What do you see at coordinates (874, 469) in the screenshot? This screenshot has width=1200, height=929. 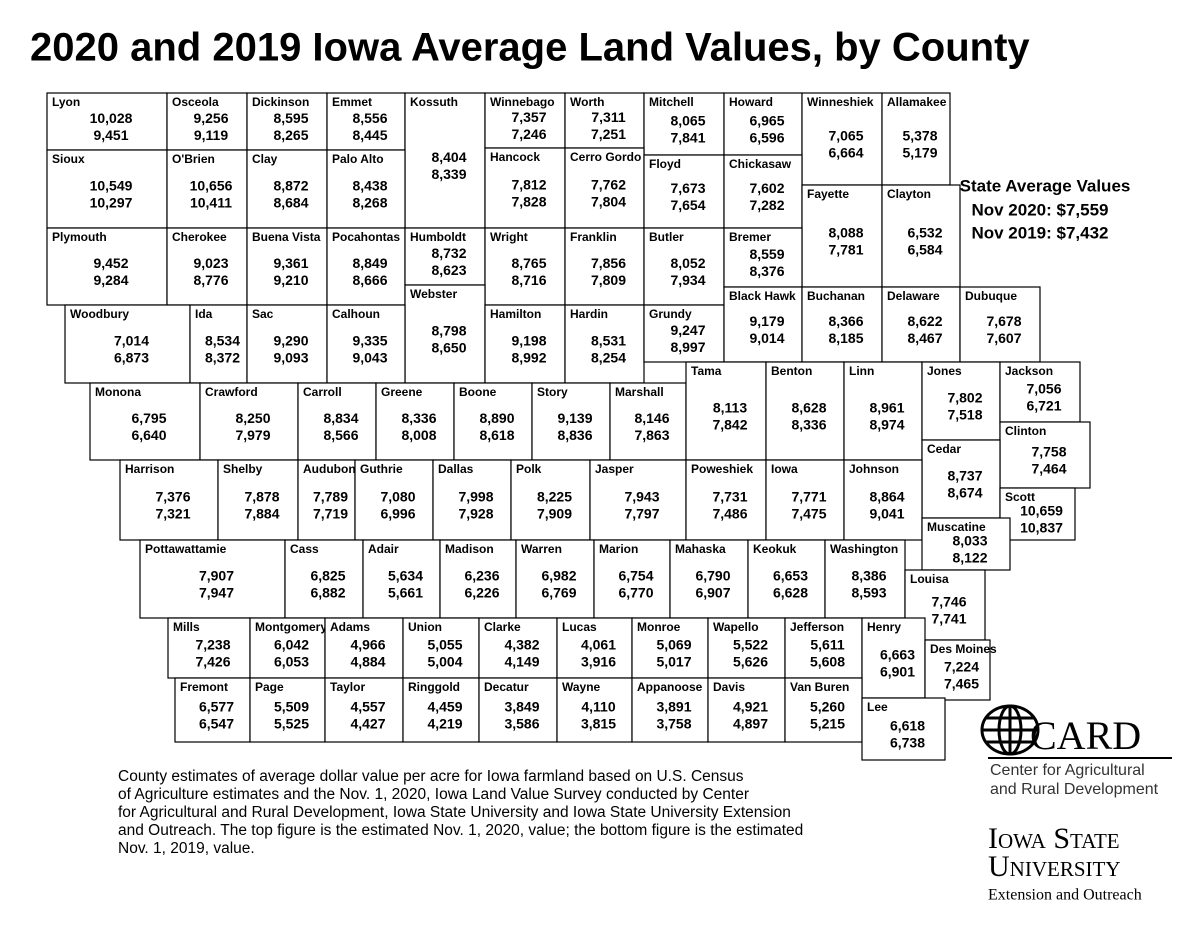 I see `county-name: Johnson` at bounding box center [874, 469].